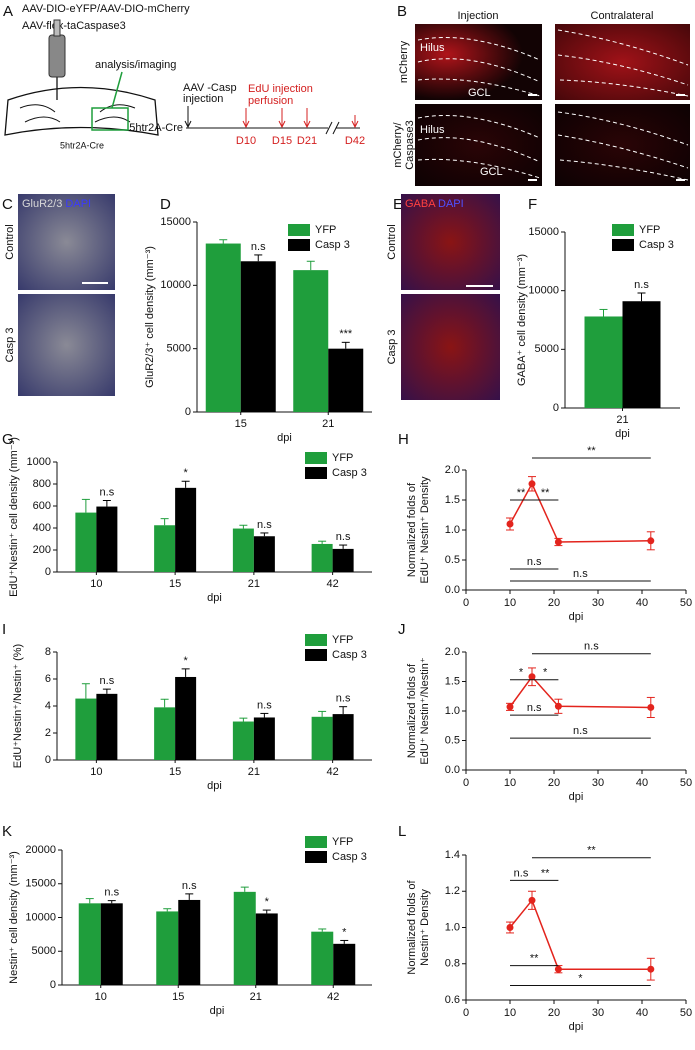 The height and width of the screenshot is (1050, 695). What do you see at coordinates (48, 733) in the screenshot?
I see `y-tick-label: 2` at bounding box center [48, 733].